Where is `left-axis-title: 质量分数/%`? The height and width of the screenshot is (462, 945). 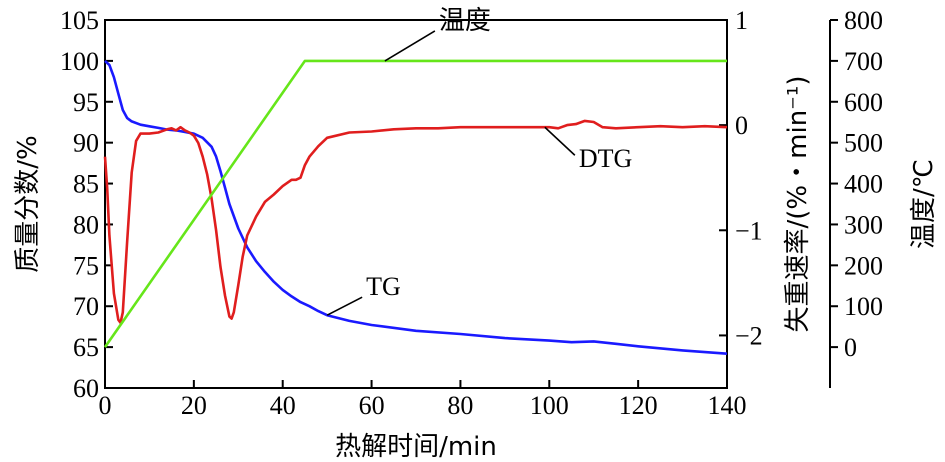 left-axis-title: 质量分数/% is located at coordinates (28, 203).